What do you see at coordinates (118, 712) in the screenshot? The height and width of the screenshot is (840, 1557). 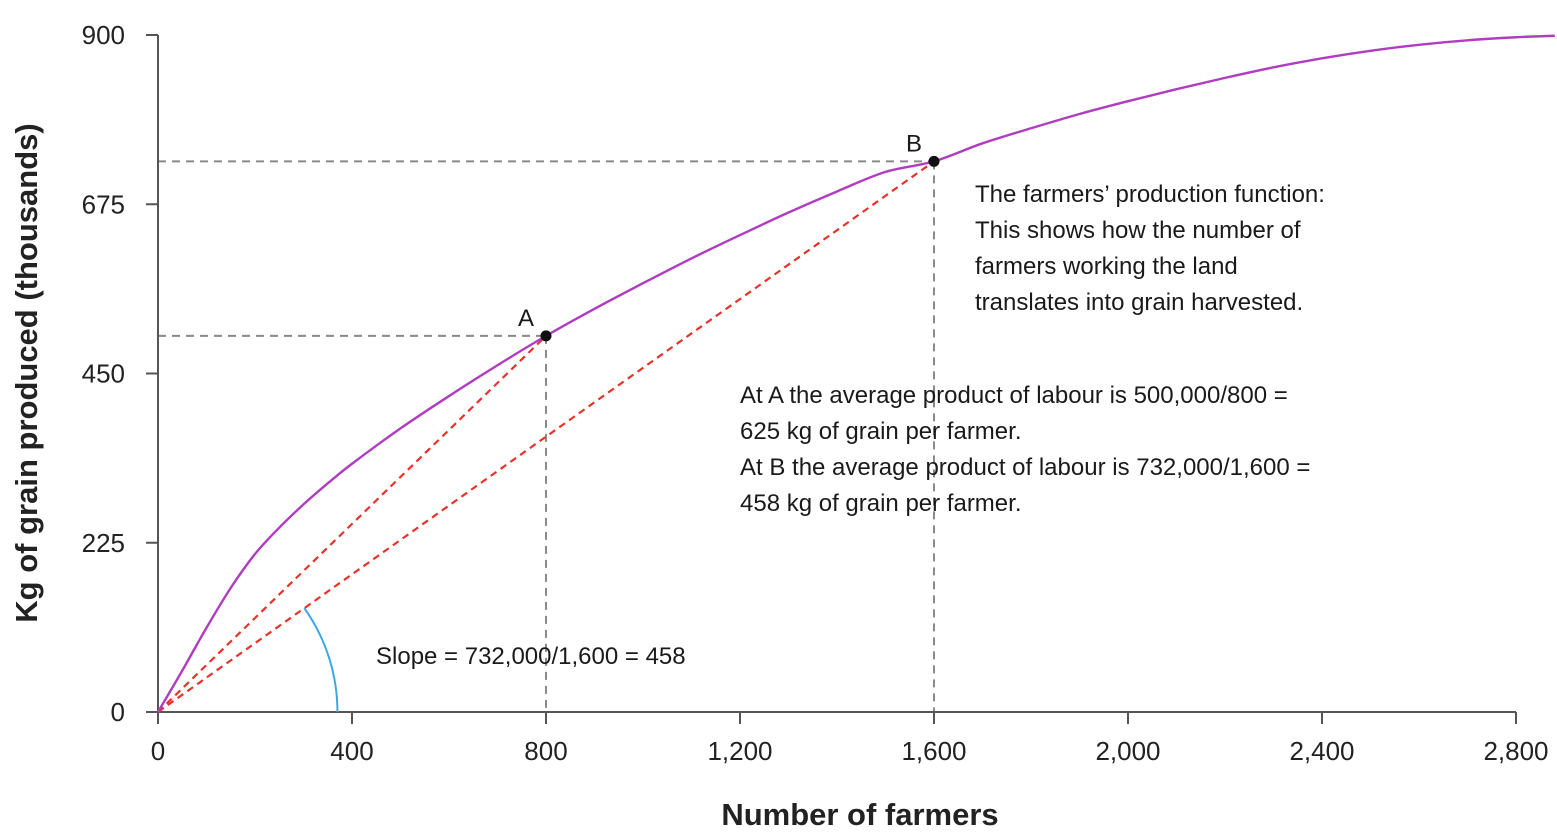 I see `y-tick-label: 0` at bounding box center [118, 712].